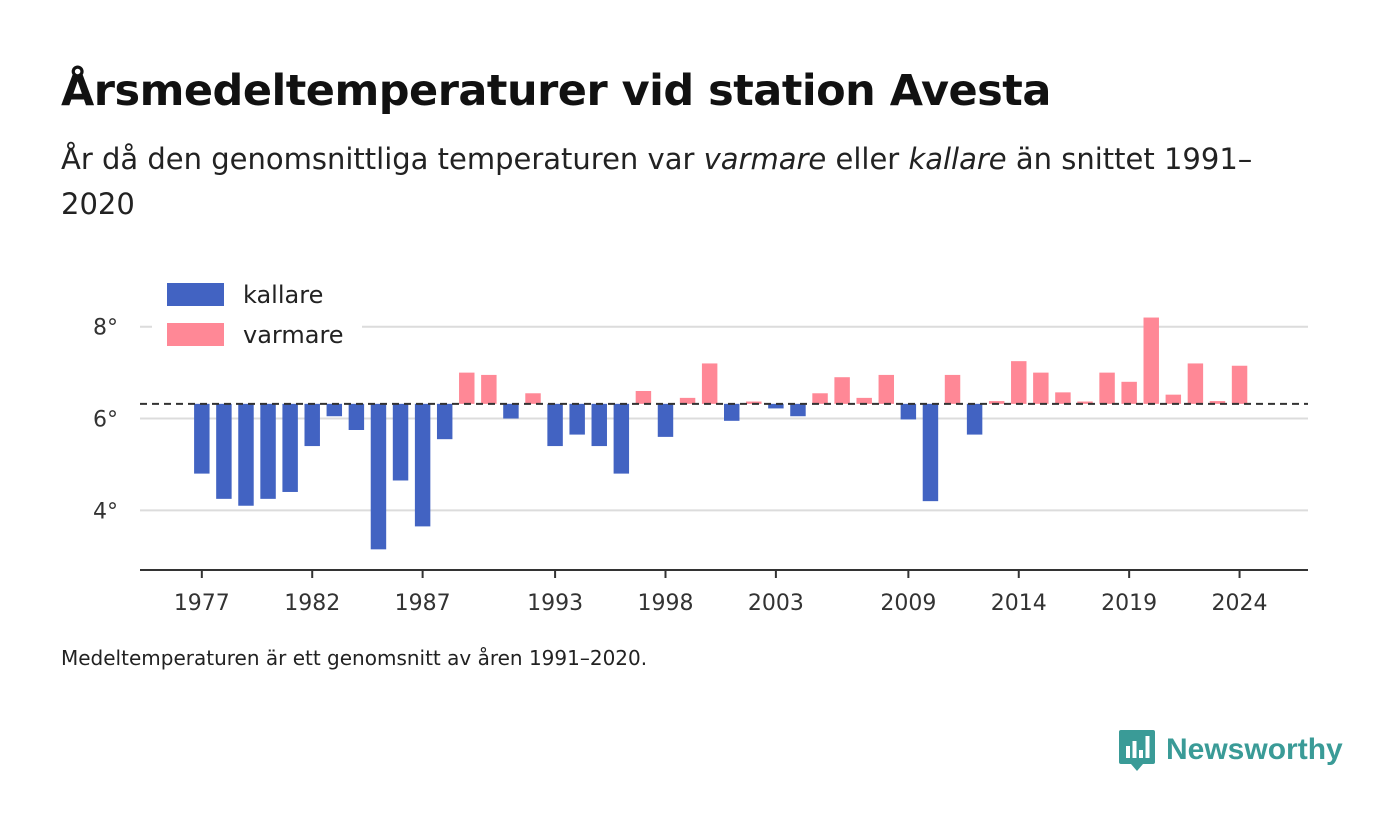  What do you see at coordinates (957, 159) in the screenshot?
I see `subtitle-colder-word: kallare` at bounding box center [957, 159].